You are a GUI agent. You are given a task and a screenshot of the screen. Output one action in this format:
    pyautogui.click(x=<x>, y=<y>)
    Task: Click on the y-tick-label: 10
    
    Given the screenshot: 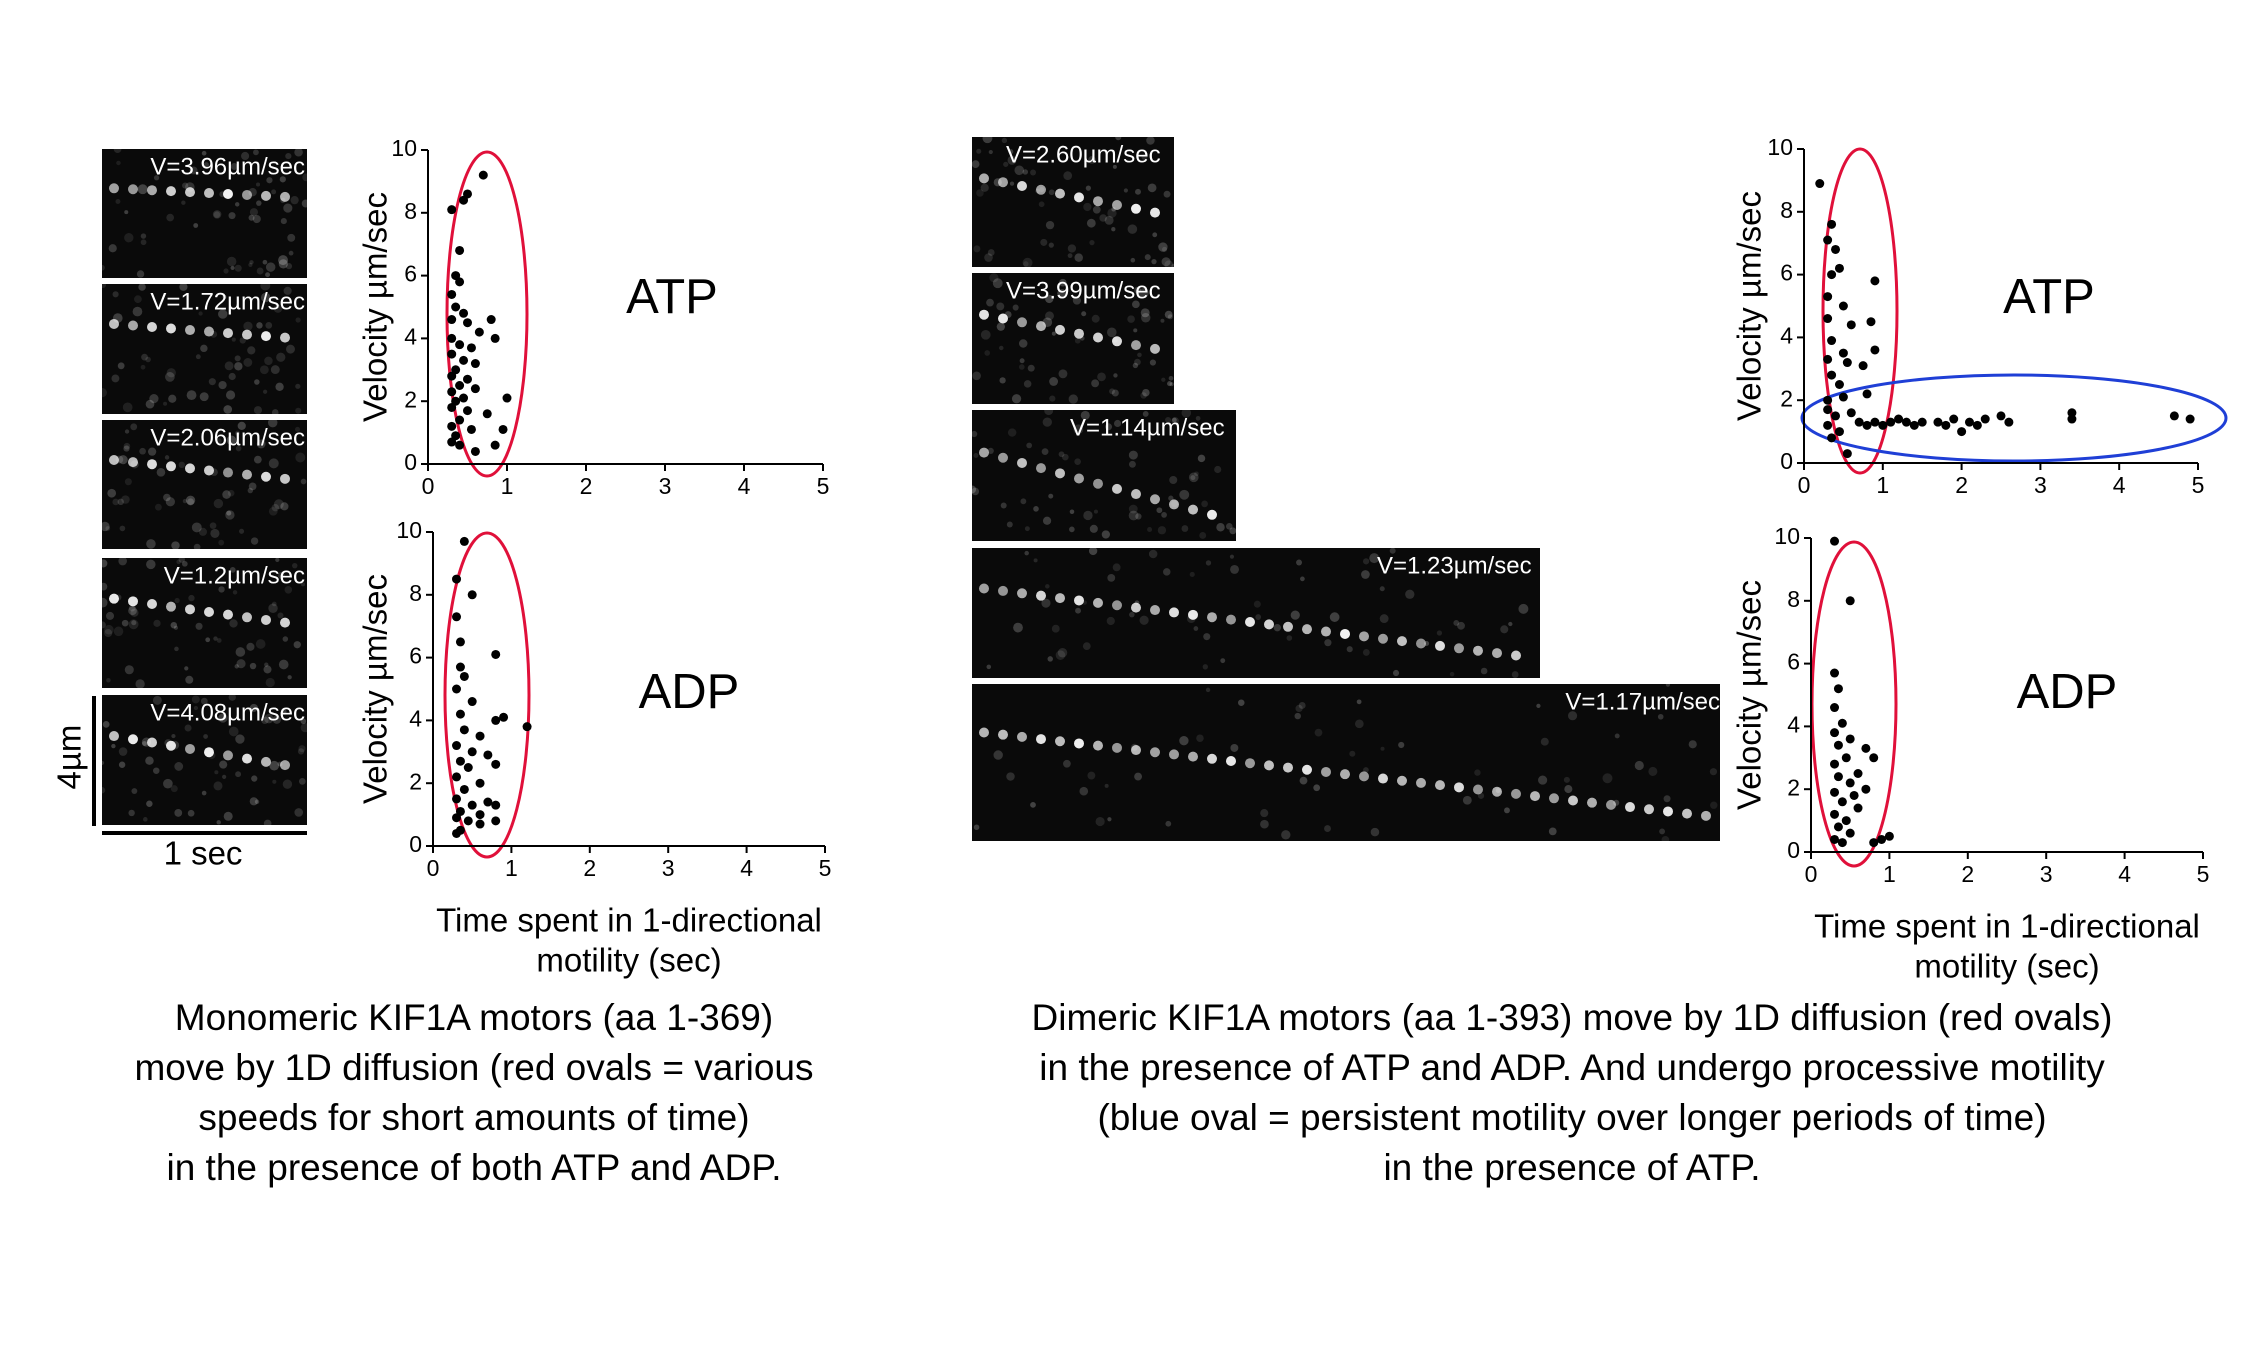 What is the action you would take?
    pyautogui.click(x=409, y=530)
    